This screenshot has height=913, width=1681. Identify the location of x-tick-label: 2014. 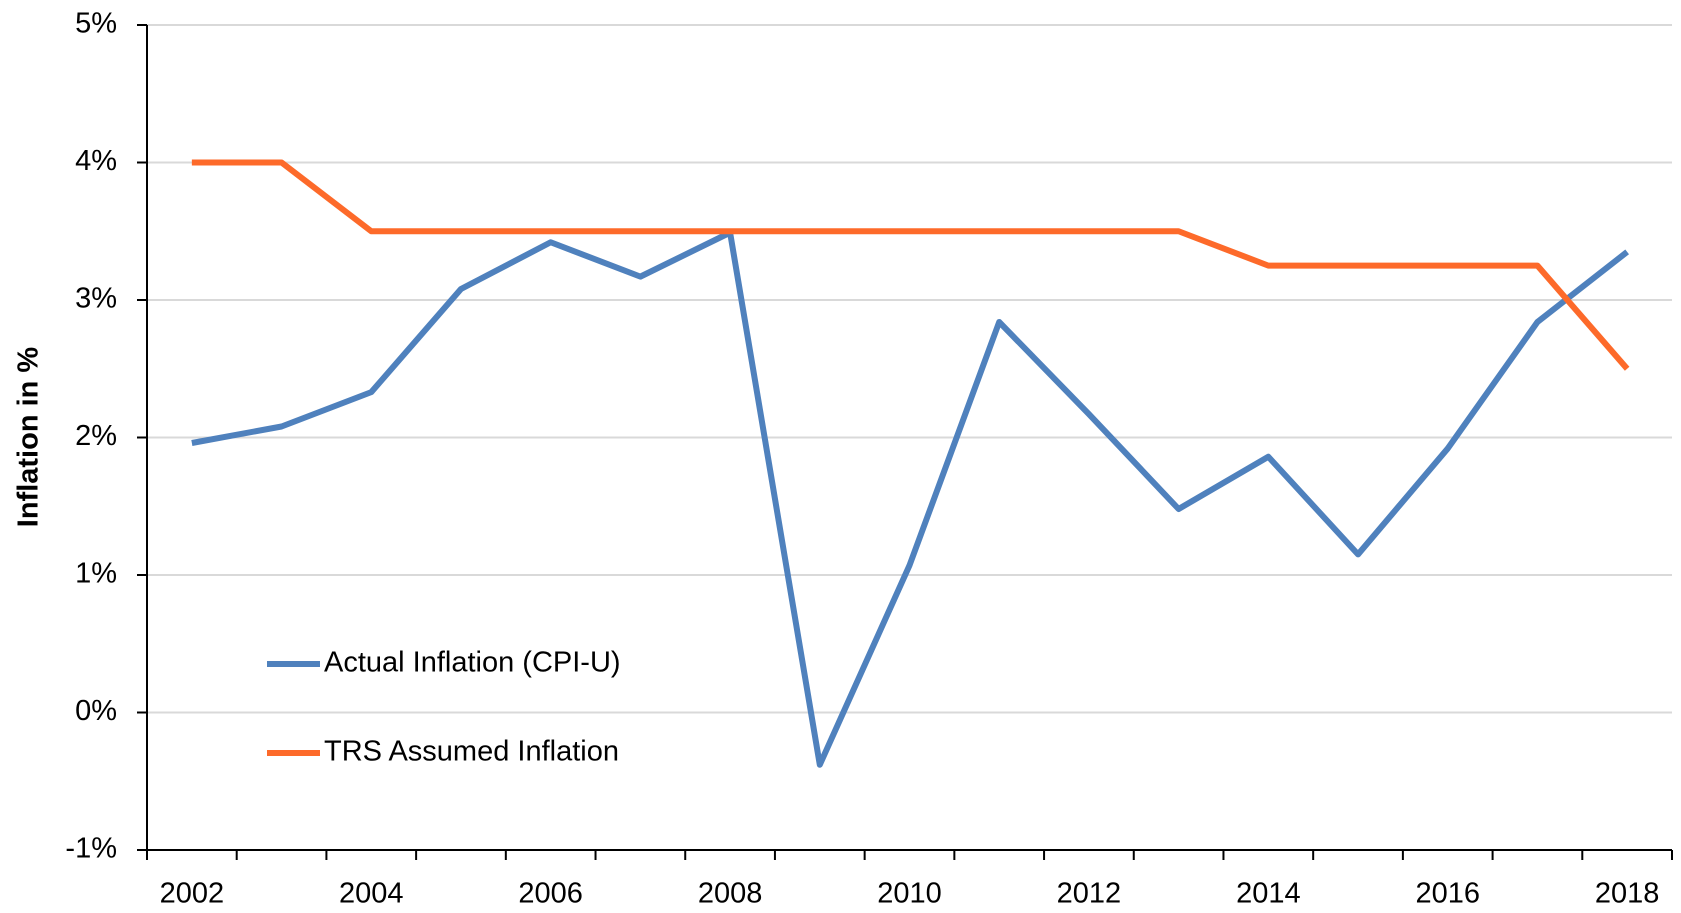
(1268, 894).